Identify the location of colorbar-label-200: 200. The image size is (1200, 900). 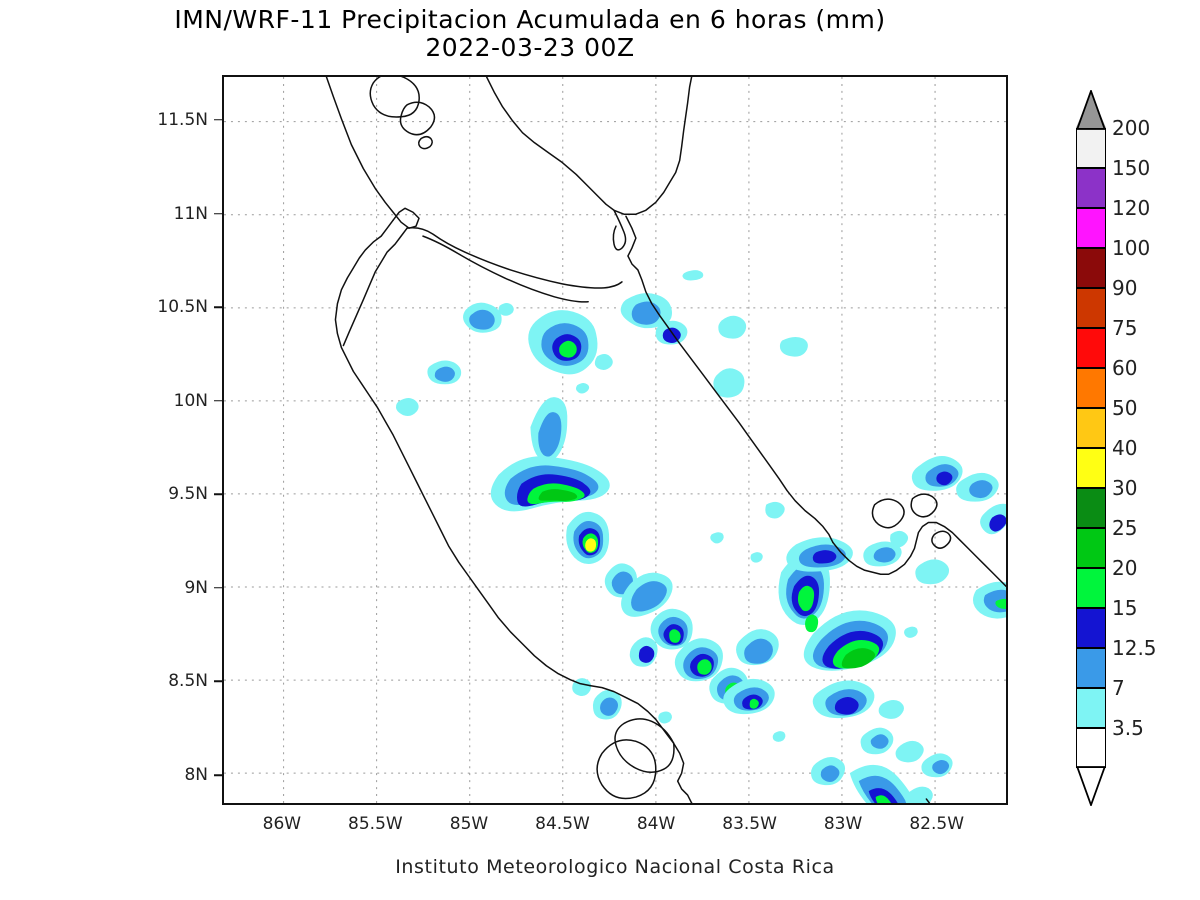
(1131, 128).